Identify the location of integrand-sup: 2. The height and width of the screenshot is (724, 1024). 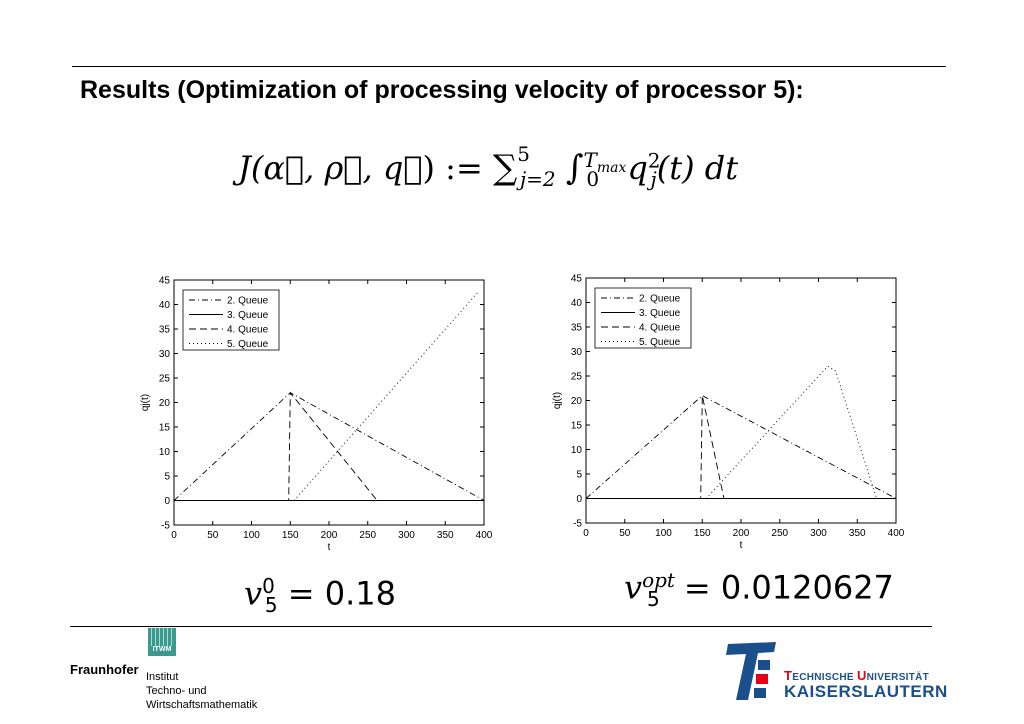
(654, 160).